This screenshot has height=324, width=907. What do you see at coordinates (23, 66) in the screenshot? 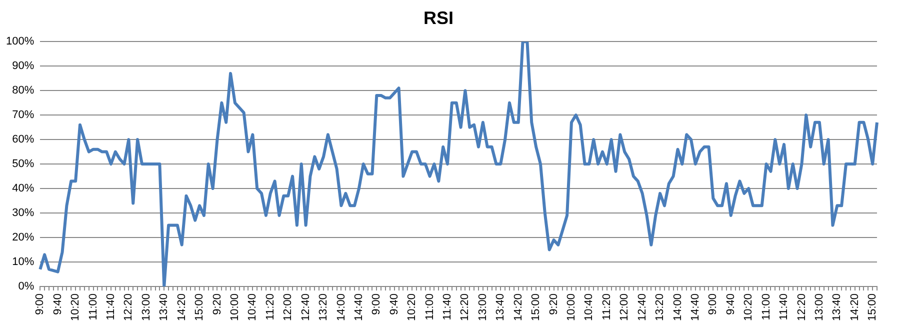
I see `y-tick-label: 90%` at bounding box center [23, 66].